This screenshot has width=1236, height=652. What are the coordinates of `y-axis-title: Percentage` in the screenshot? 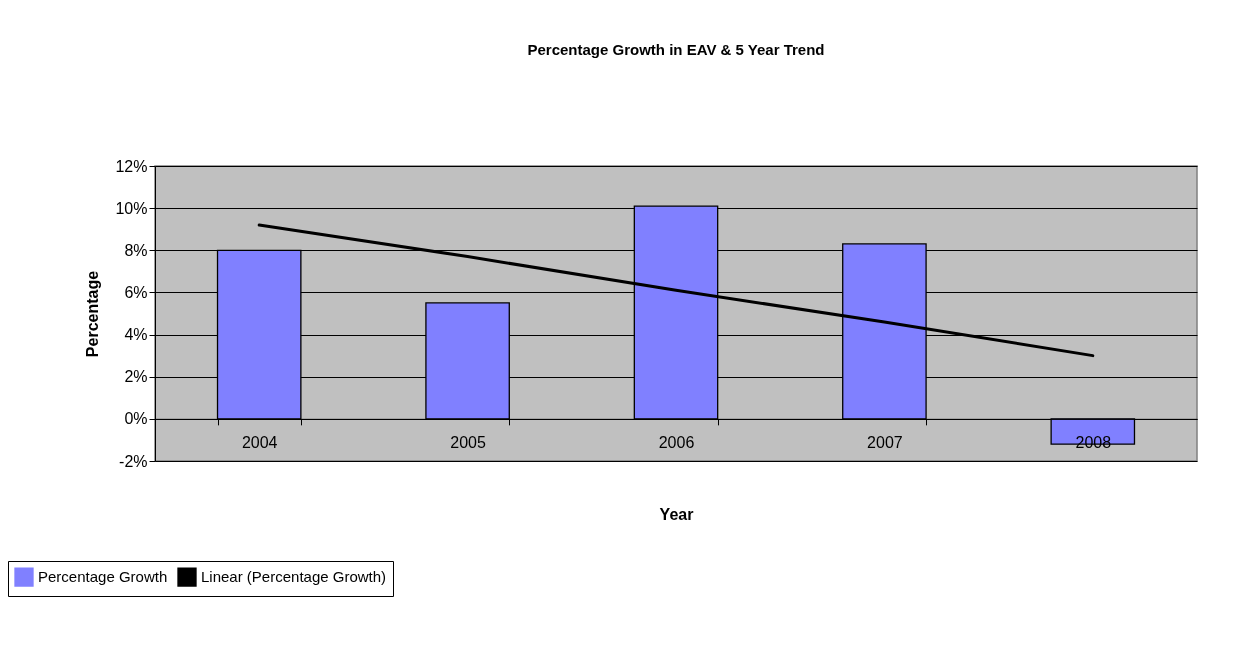 It's located at (93, 314).